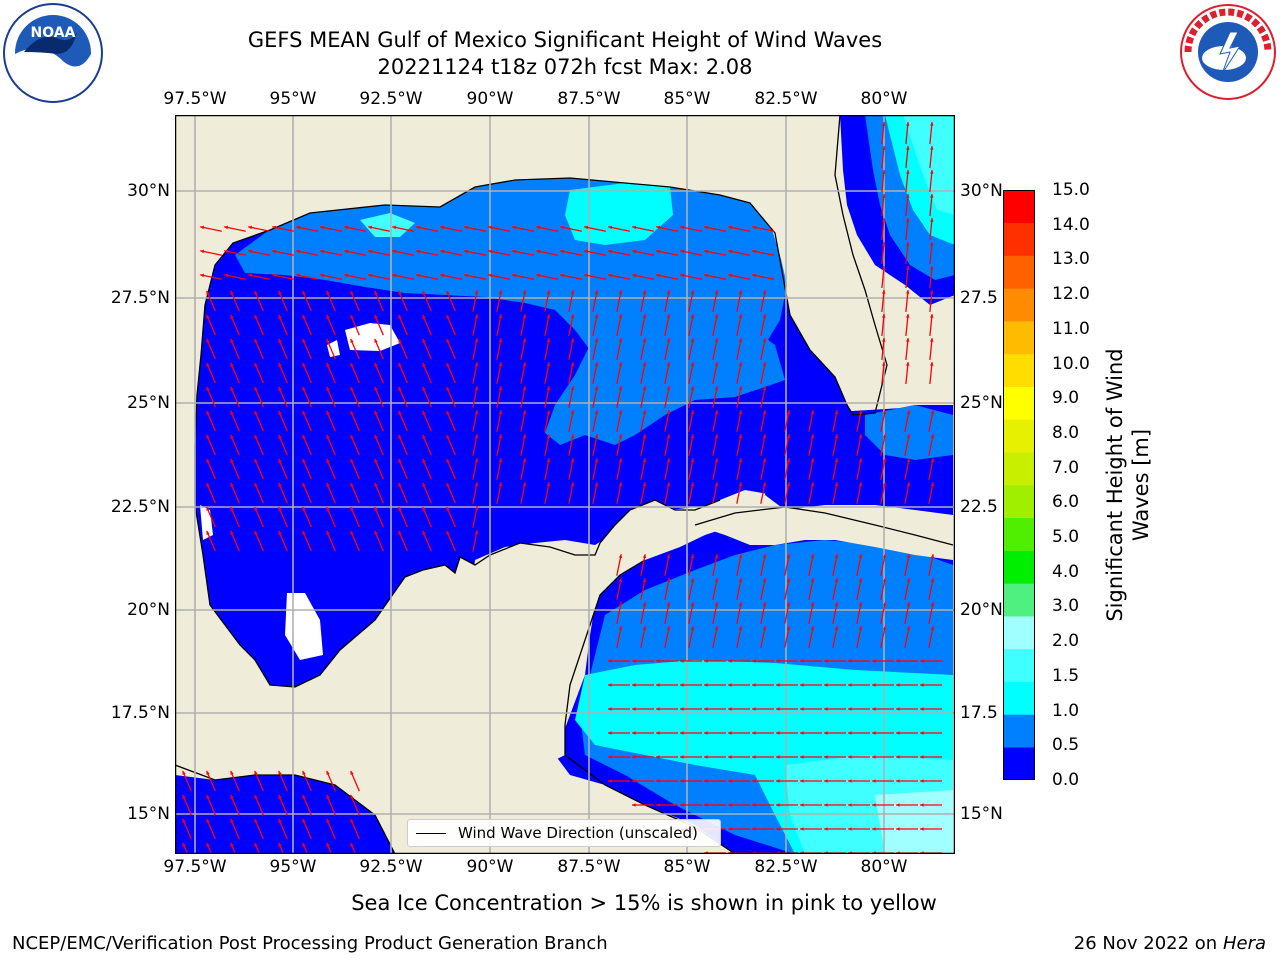 This screenshot has width=1280, height=960. Describe the element at coordinates (1169, 943) in the screenshot. I see `date-line: 26 Nov 2022 on Hera` at that location.